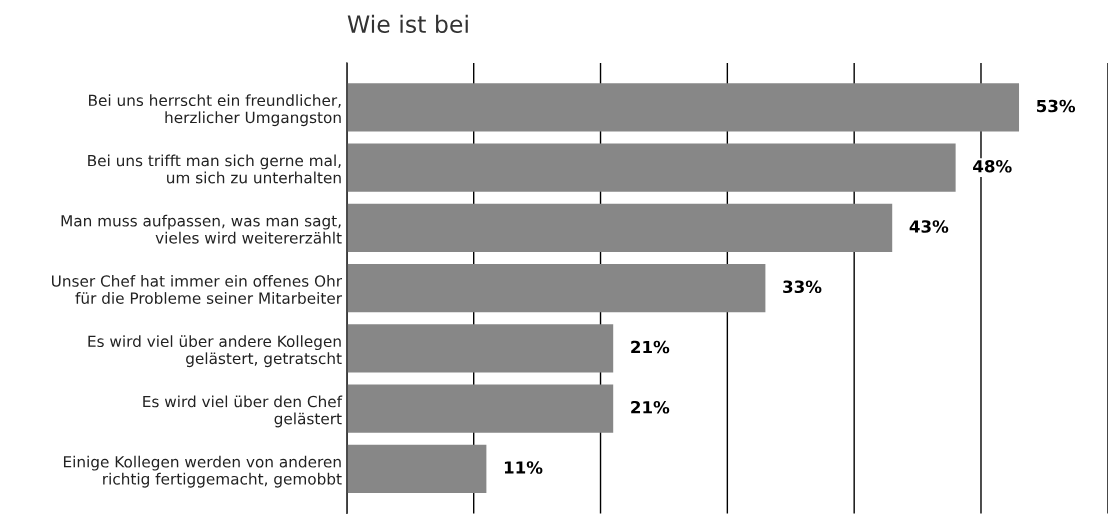 This screenshot has height=524, width=1119. Describe the element at coordinates (201, 229) in the screenshot. I see `y-tick-label: Man muss aufpassen, was man sagt, vieles wird weitererzählt` at that location.